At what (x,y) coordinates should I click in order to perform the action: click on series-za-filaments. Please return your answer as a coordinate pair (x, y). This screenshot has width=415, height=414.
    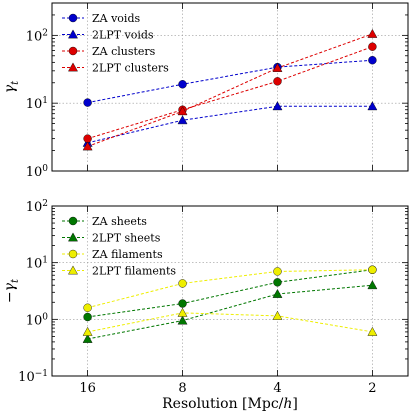
    Looking at the image, I should click on (230, 288).